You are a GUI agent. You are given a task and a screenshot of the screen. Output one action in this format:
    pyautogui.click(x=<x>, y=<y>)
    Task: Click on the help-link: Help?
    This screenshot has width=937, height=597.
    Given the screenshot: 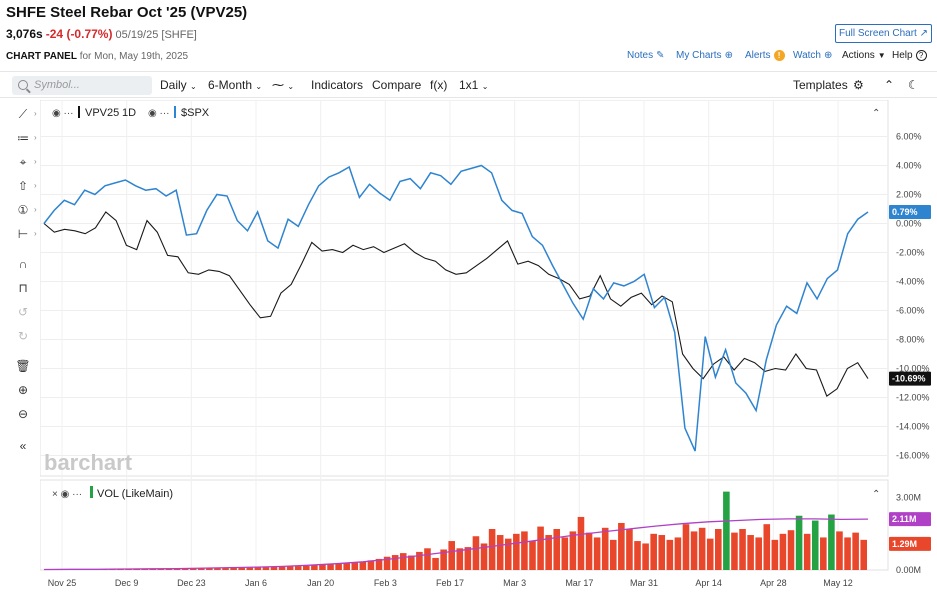 What is the action you would take?
    pyautogui.click(x=909, y=55)
    